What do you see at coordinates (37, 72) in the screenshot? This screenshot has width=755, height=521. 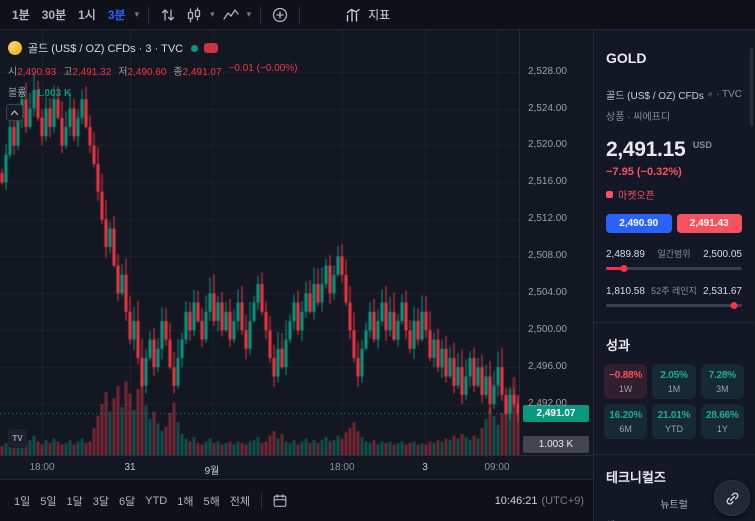 I see `open-value: 2,490.93` at bounding box center [37, 72].